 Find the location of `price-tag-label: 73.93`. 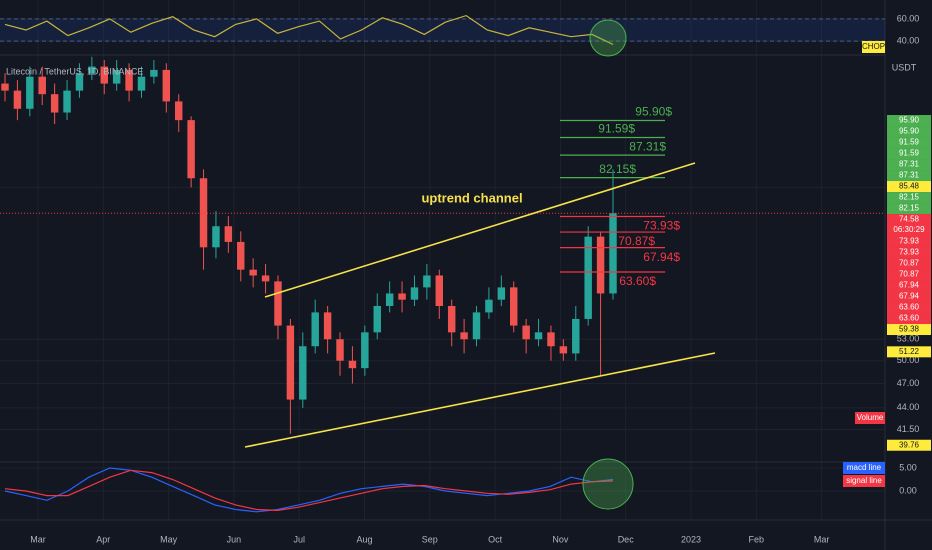

price-tag-label: 73.93 is located at coordinates (909, 252).